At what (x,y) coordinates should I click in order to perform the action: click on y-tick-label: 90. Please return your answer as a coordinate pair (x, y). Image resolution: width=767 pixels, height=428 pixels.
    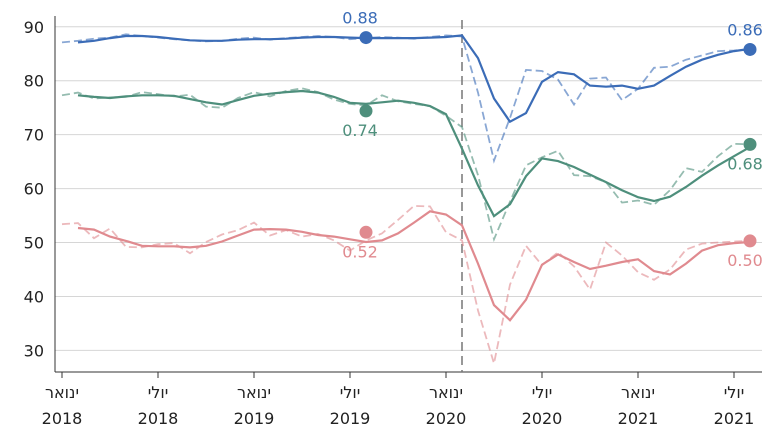
    Looking at the image, I should click on (34, 27).